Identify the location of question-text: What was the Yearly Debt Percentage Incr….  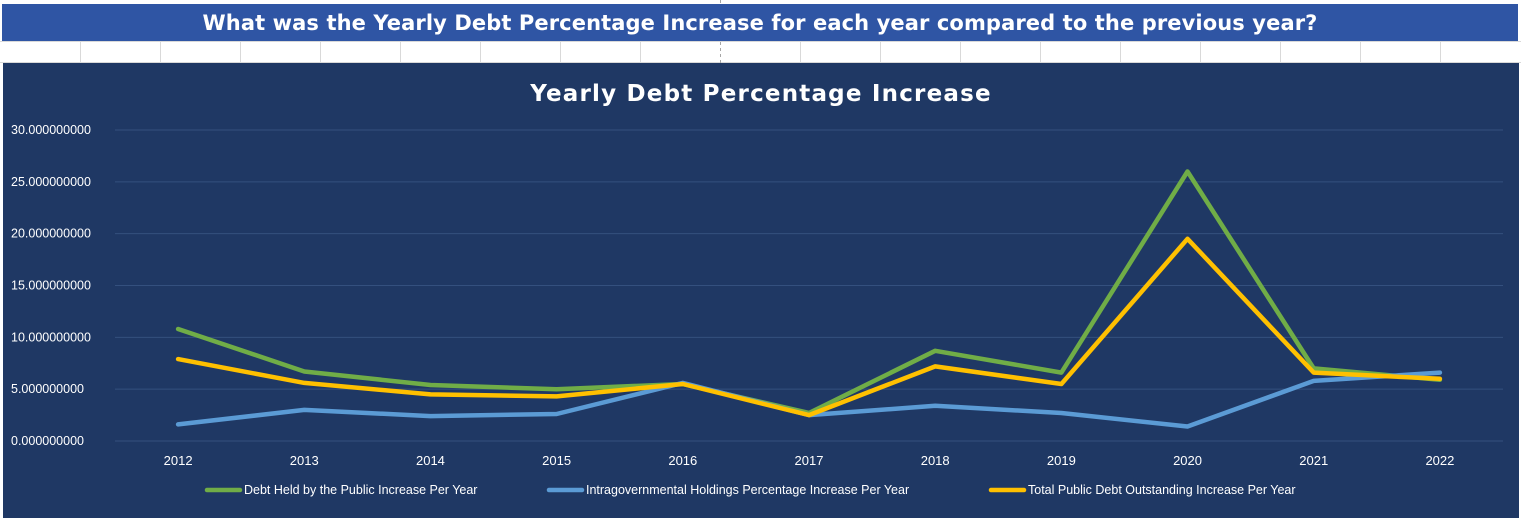
(760, 23).